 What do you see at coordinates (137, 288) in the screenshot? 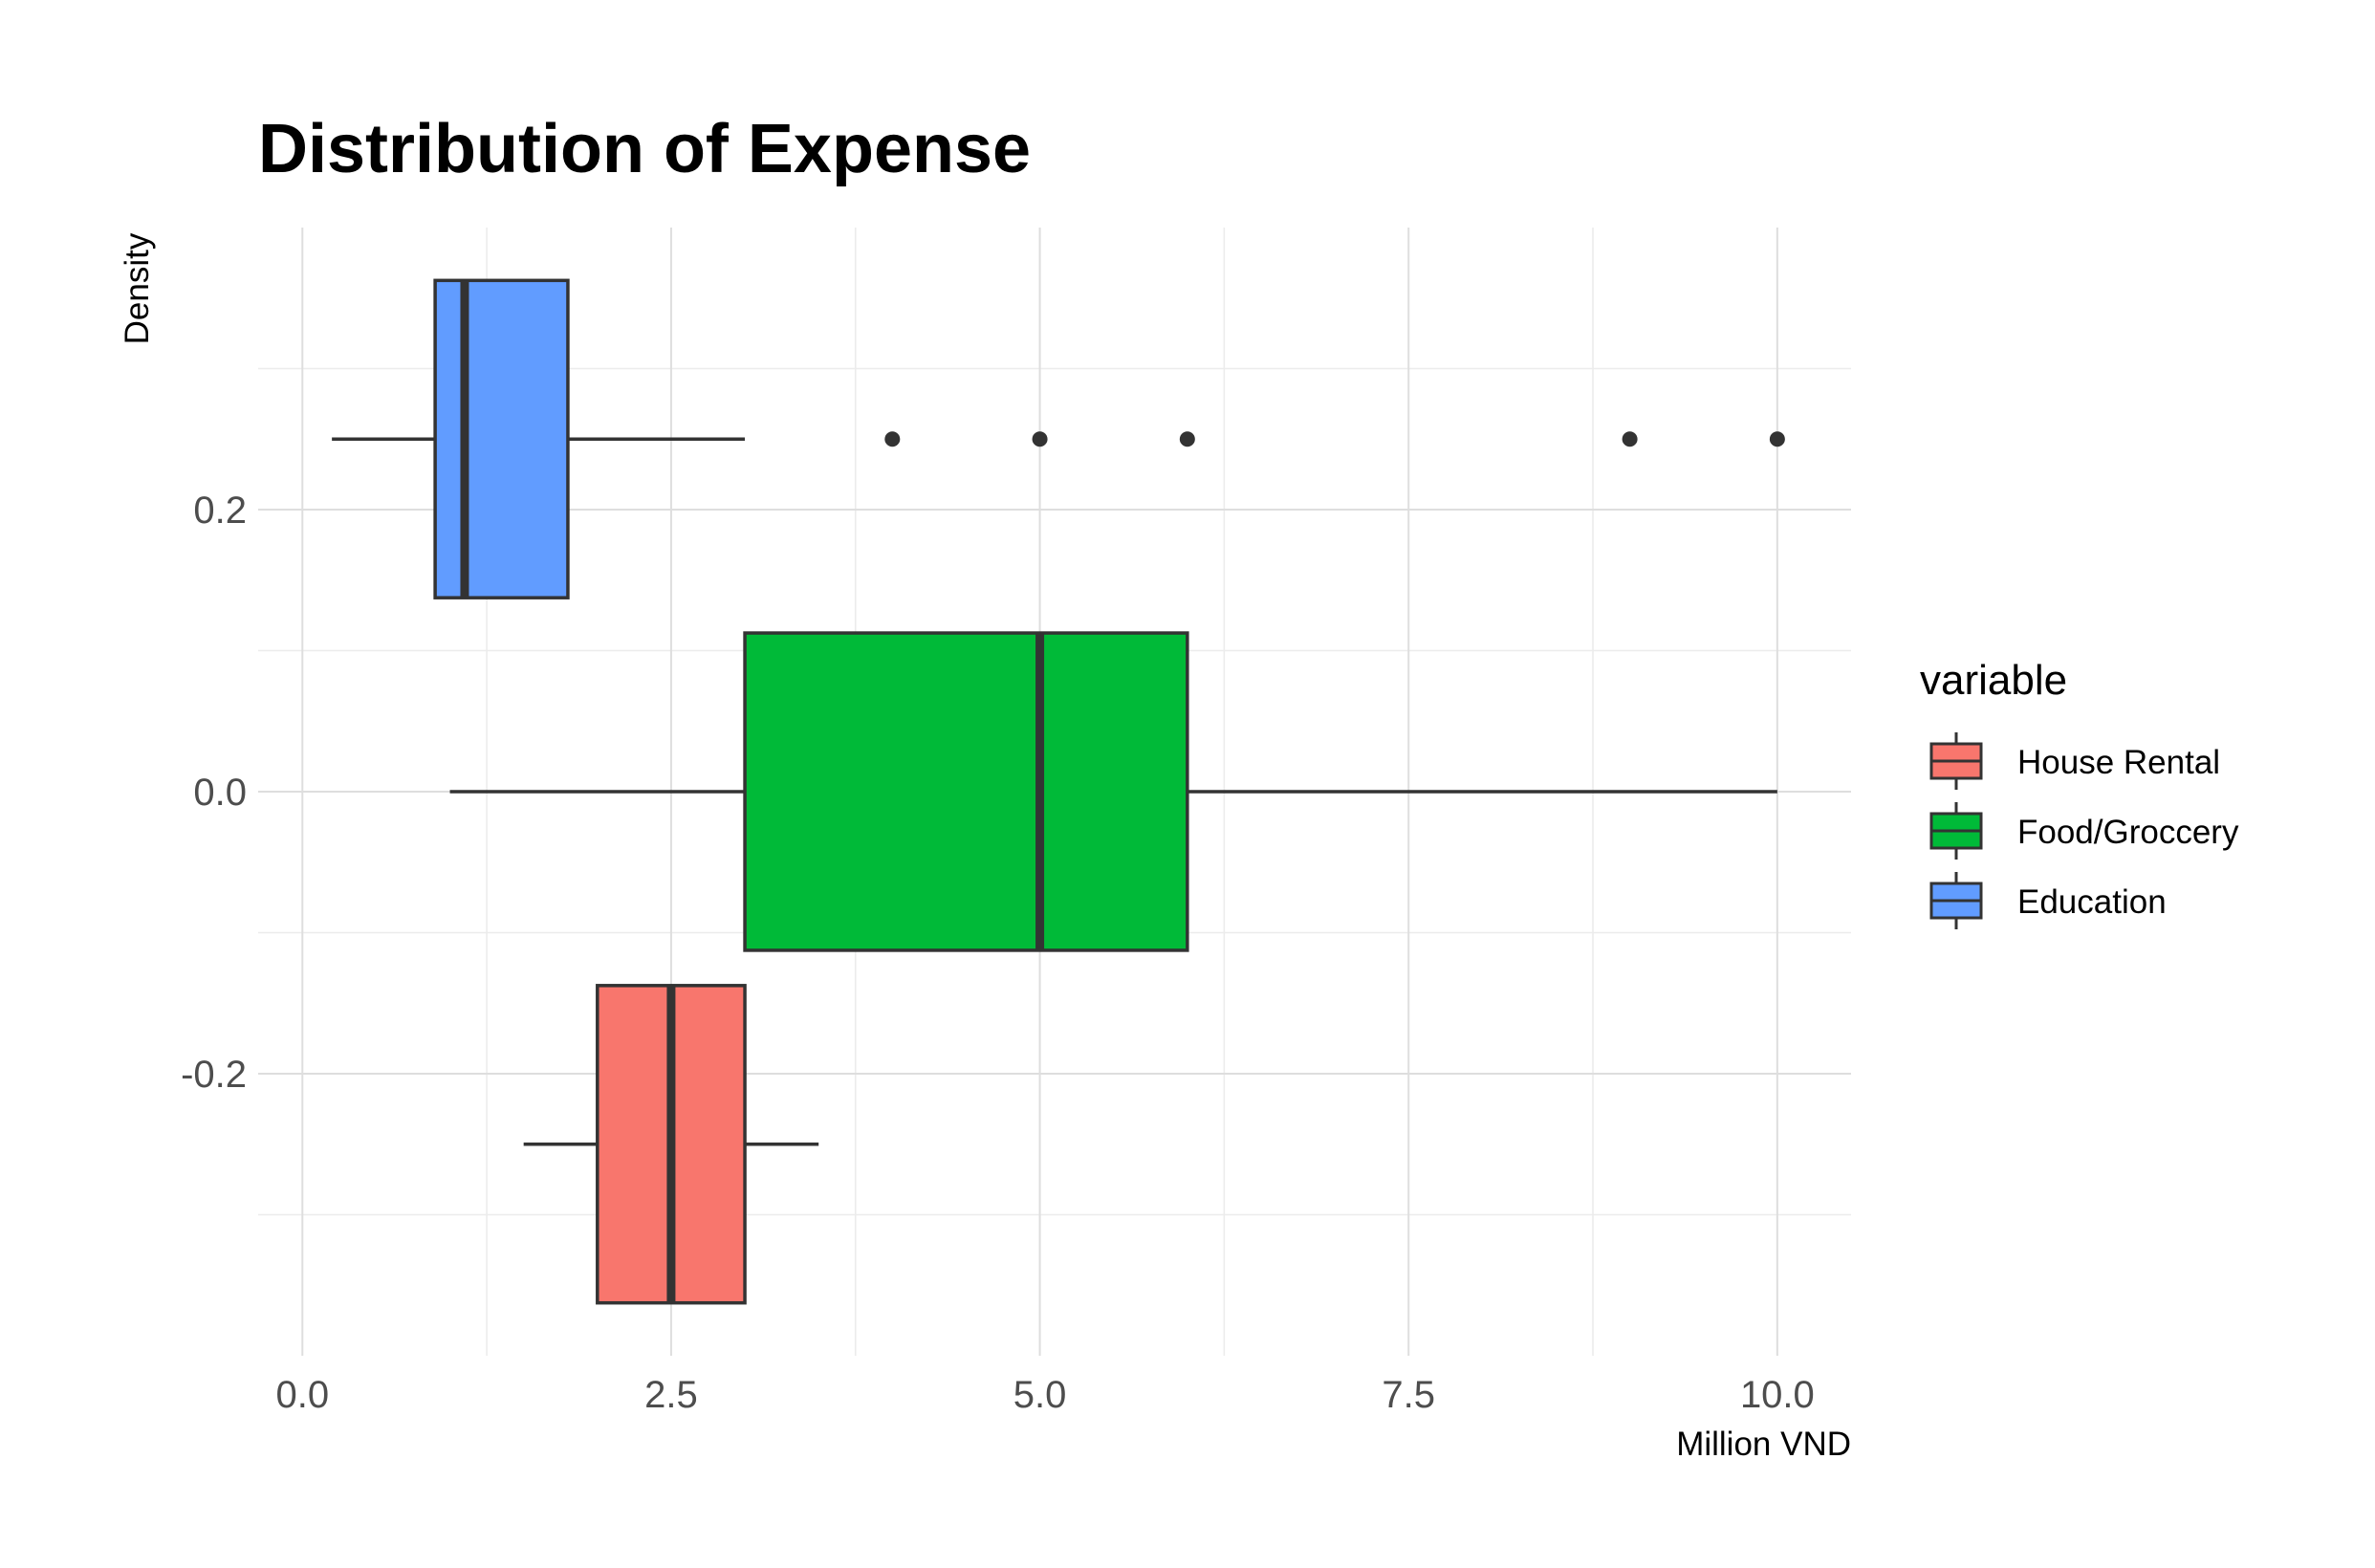
I see `y-axis-title: Density` at bounding box center [137, 288].